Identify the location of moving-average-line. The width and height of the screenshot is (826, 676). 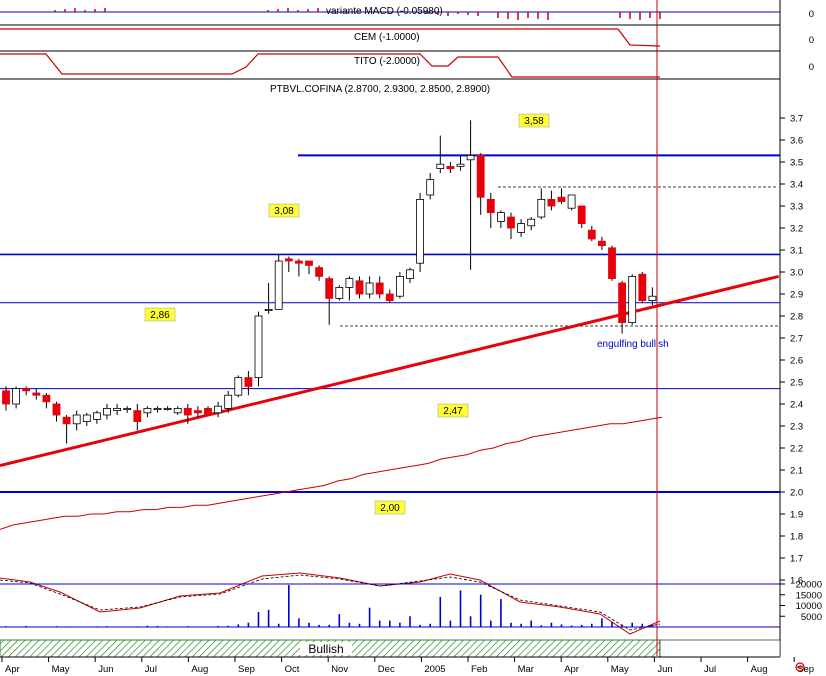
(331, 473).